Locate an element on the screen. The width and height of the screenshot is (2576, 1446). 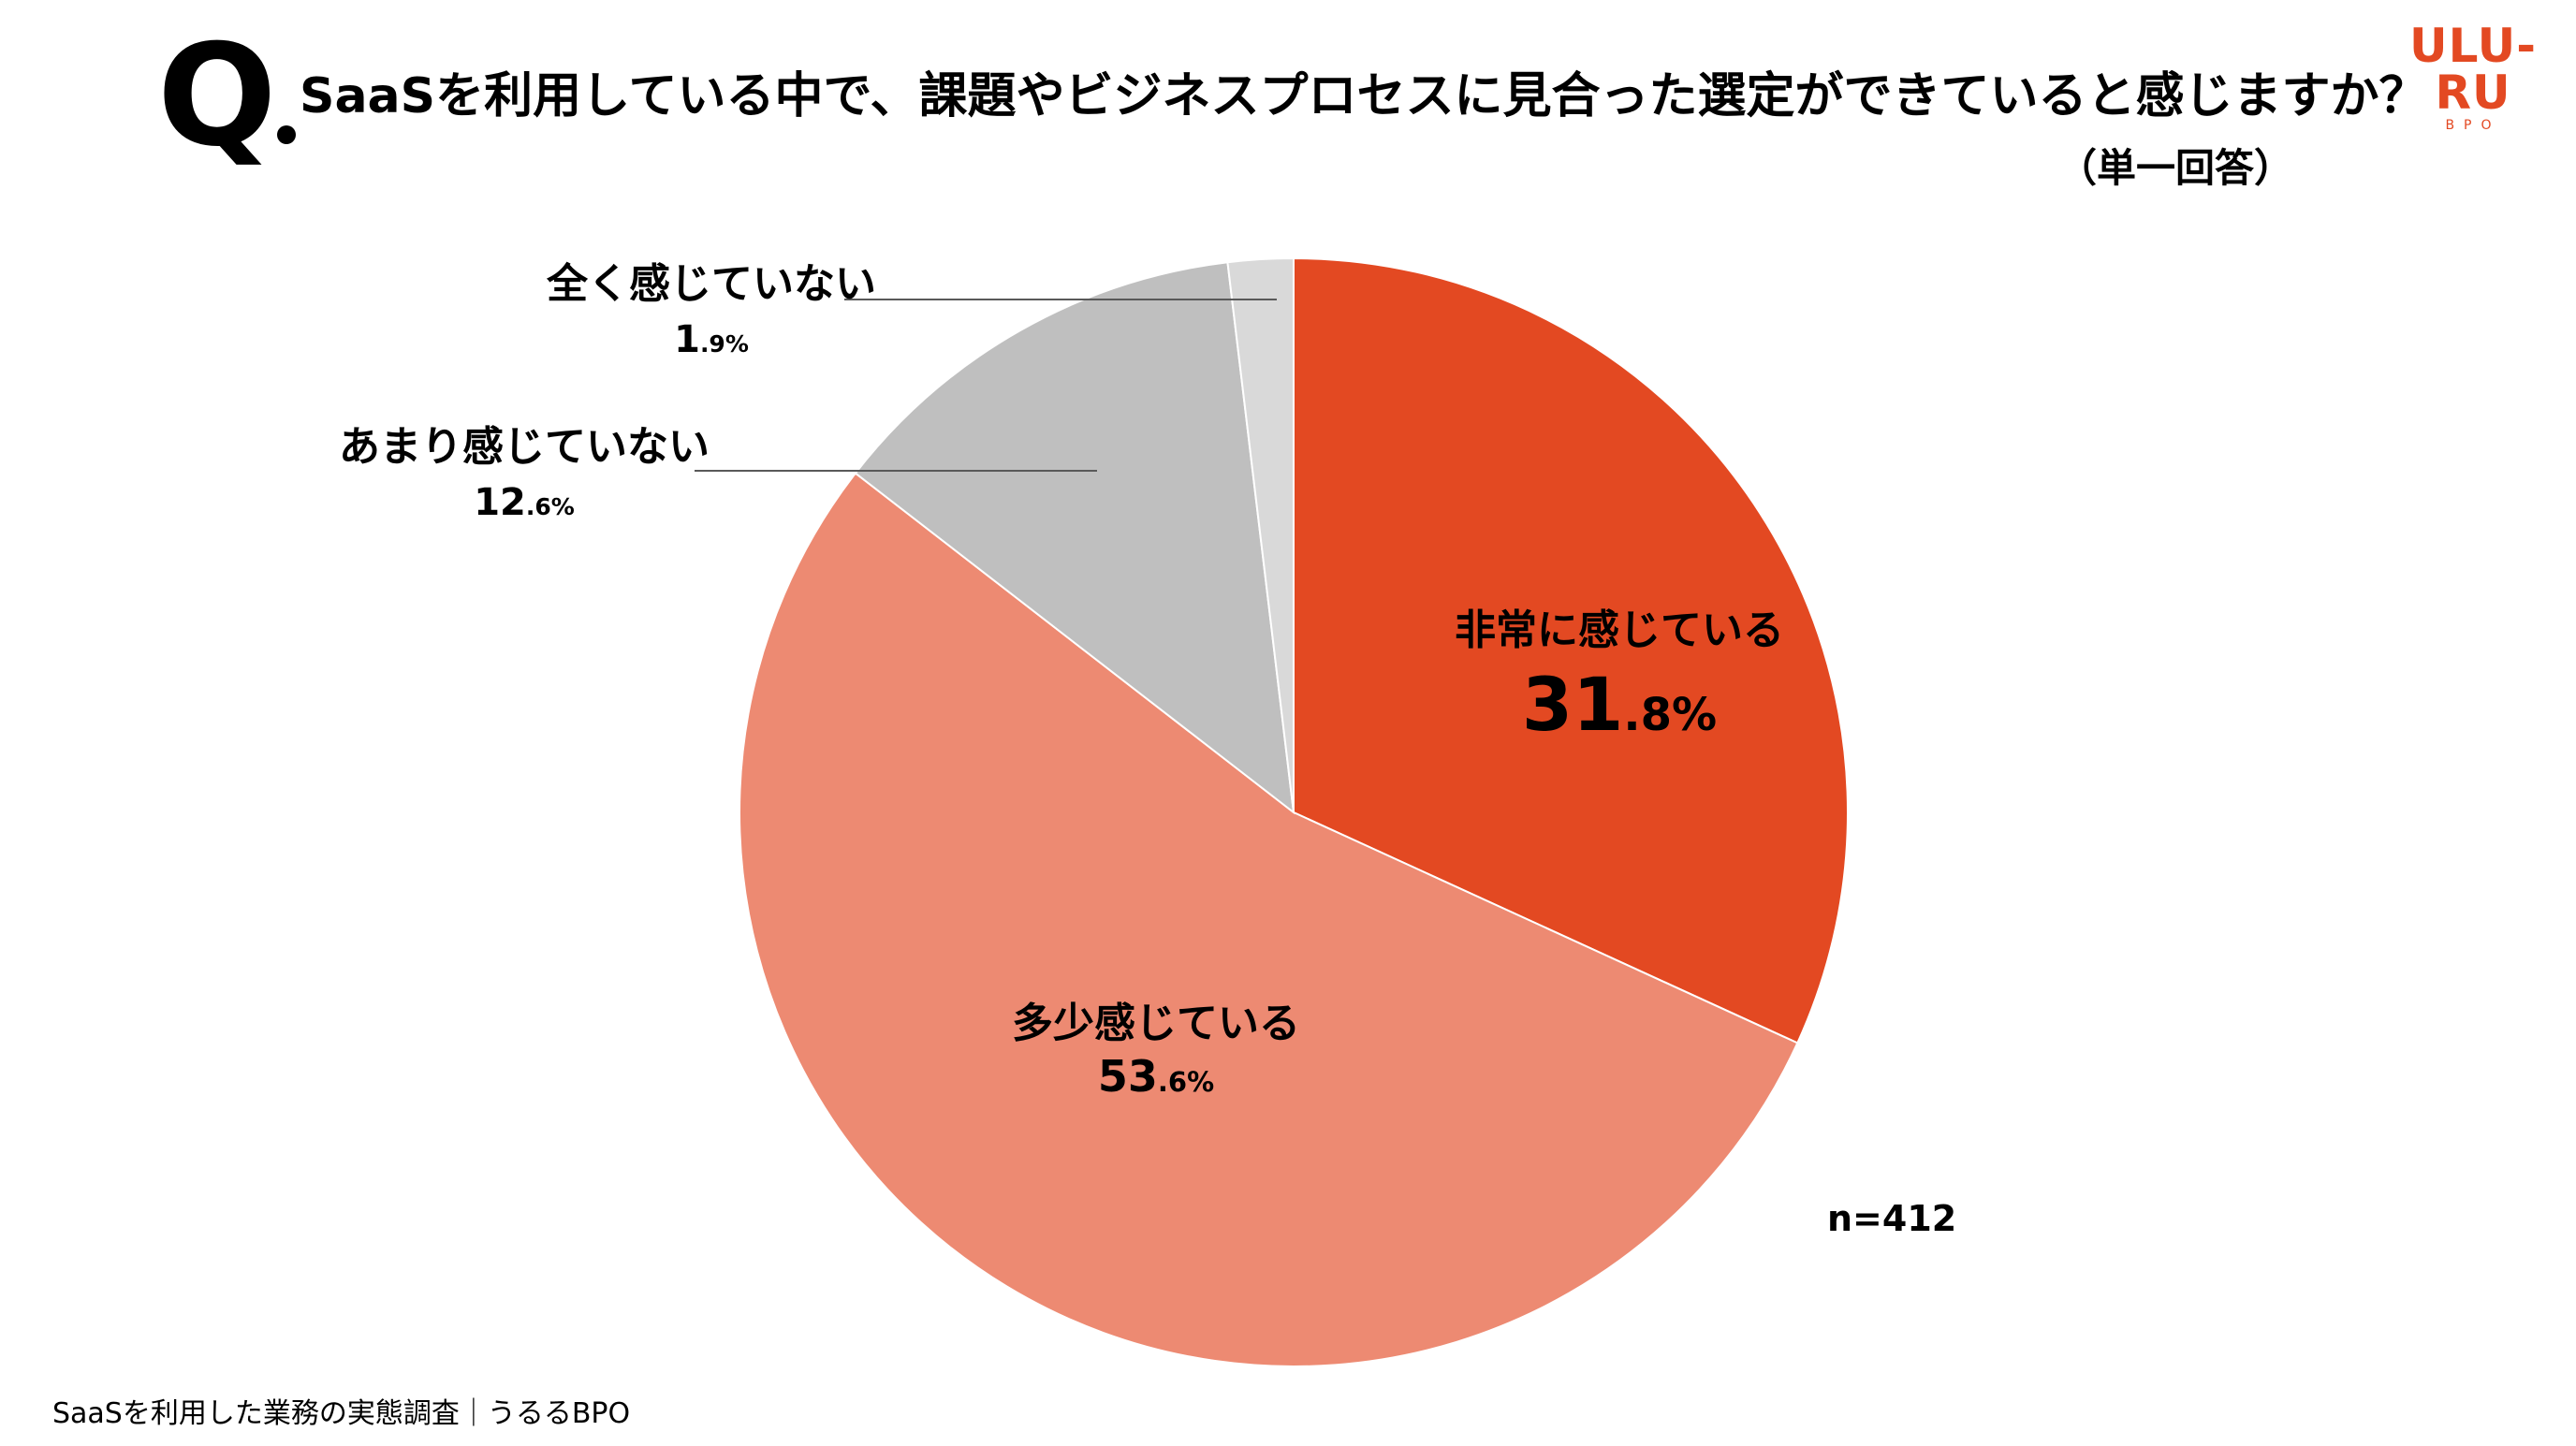
answer-type-note: （単一回答） is located at coordinates (2174, 168).